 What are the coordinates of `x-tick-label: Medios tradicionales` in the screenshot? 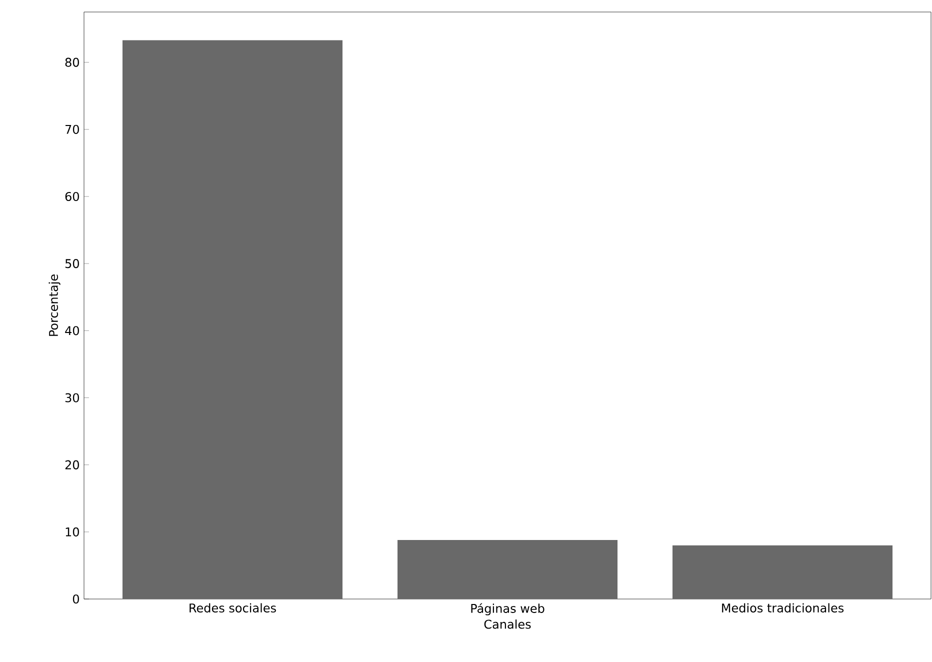 It's located at (783, 607).